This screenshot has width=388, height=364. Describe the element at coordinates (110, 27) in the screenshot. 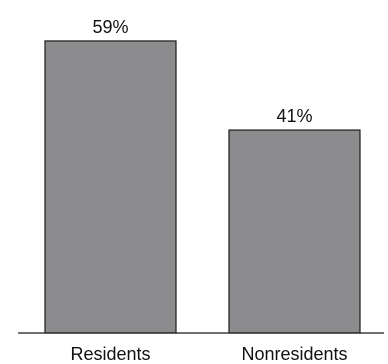

I see `data-label-residents: 59%` at that location.